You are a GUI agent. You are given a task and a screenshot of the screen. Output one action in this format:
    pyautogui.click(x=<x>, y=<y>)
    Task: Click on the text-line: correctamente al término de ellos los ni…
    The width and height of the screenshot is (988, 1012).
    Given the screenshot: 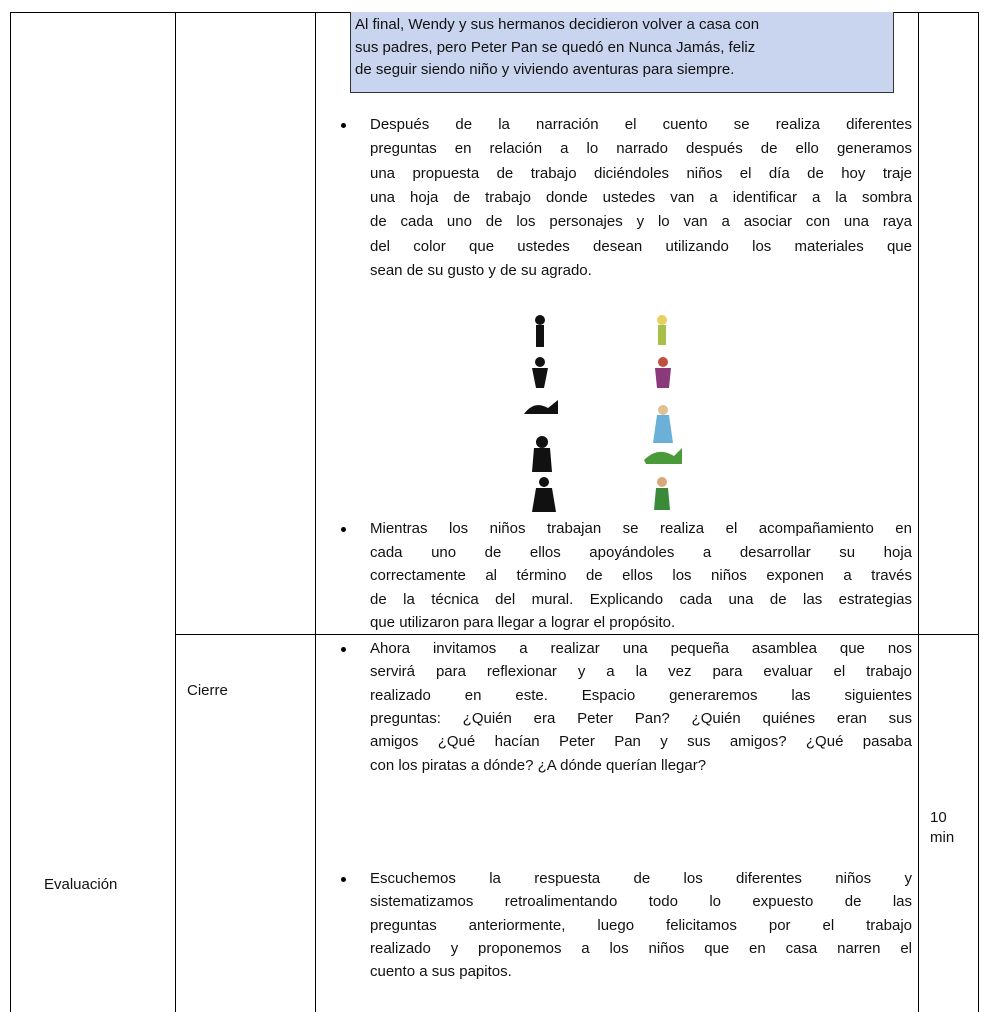 What is the action you would take?
    pyautogui.click(x=641, y=575)
    